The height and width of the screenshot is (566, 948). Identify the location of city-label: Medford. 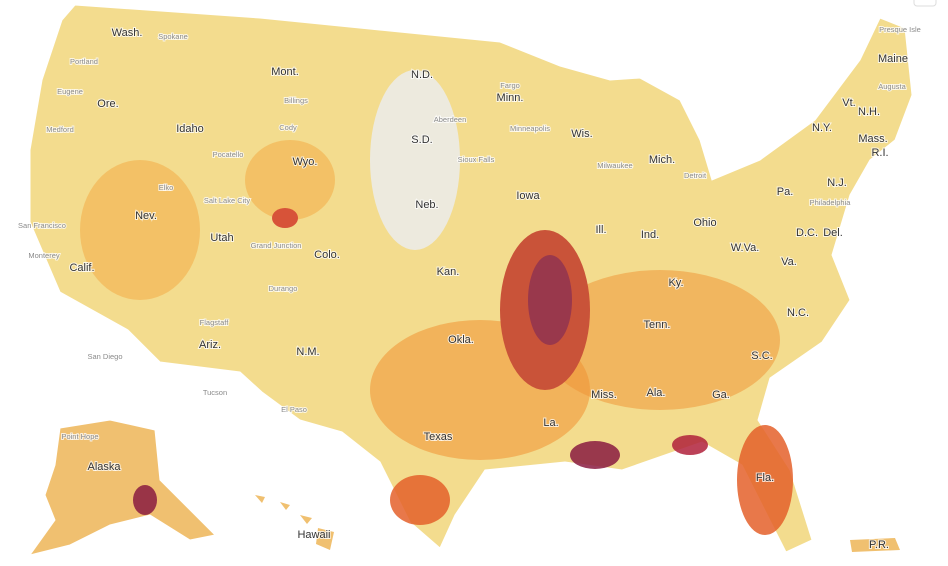
(60, 129).